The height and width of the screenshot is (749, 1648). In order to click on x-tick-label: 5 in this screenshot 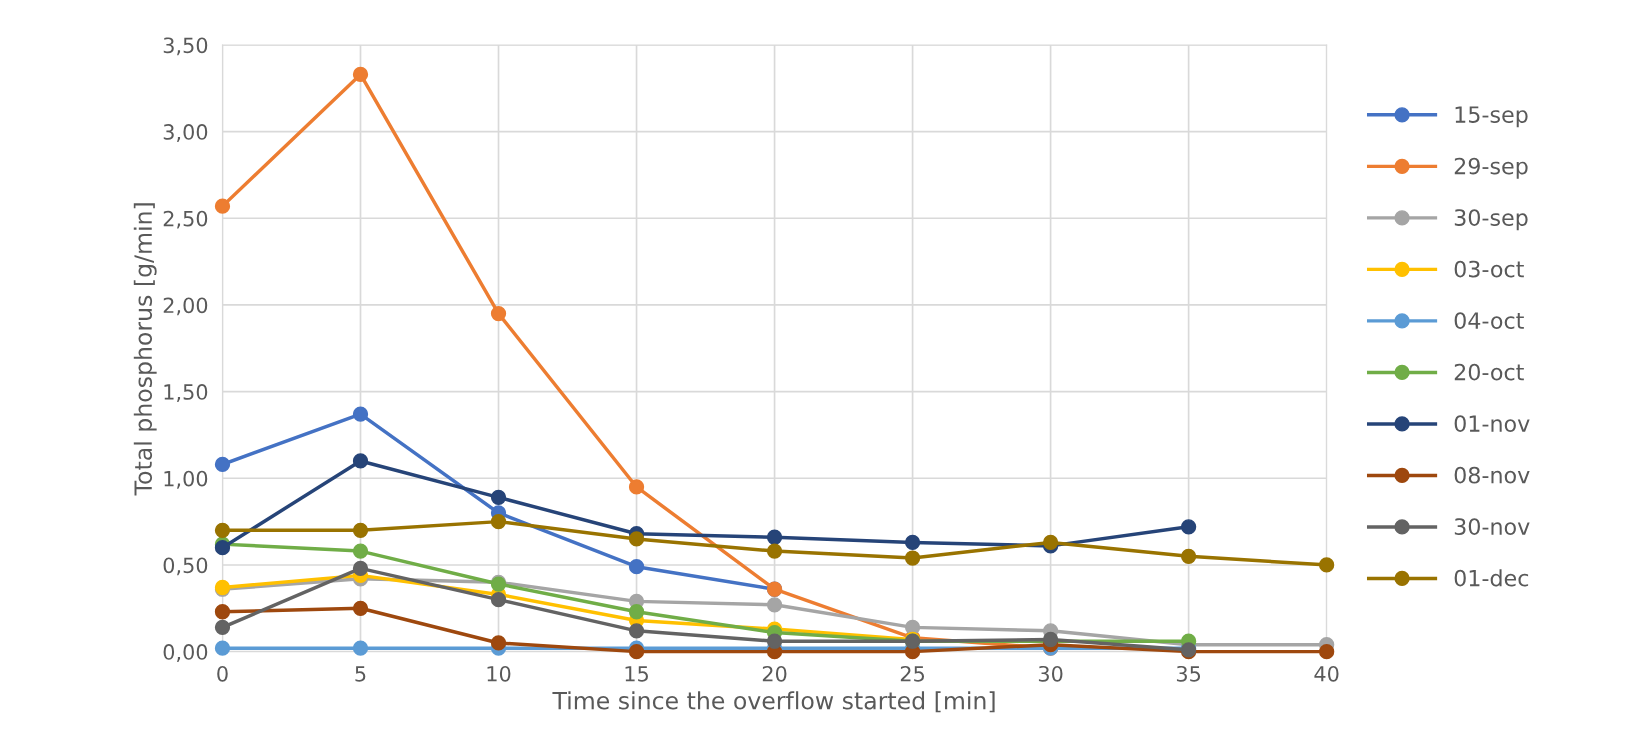, I will do `click(360, 674)`.